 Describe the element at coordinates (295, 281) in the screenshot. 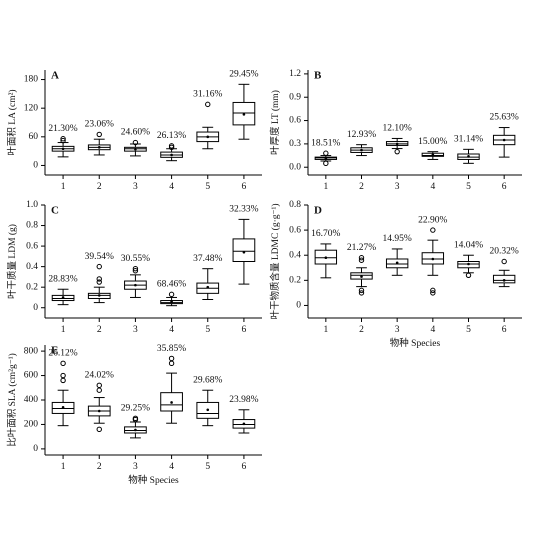

I see `y-tick-label: 0.2` at that location.